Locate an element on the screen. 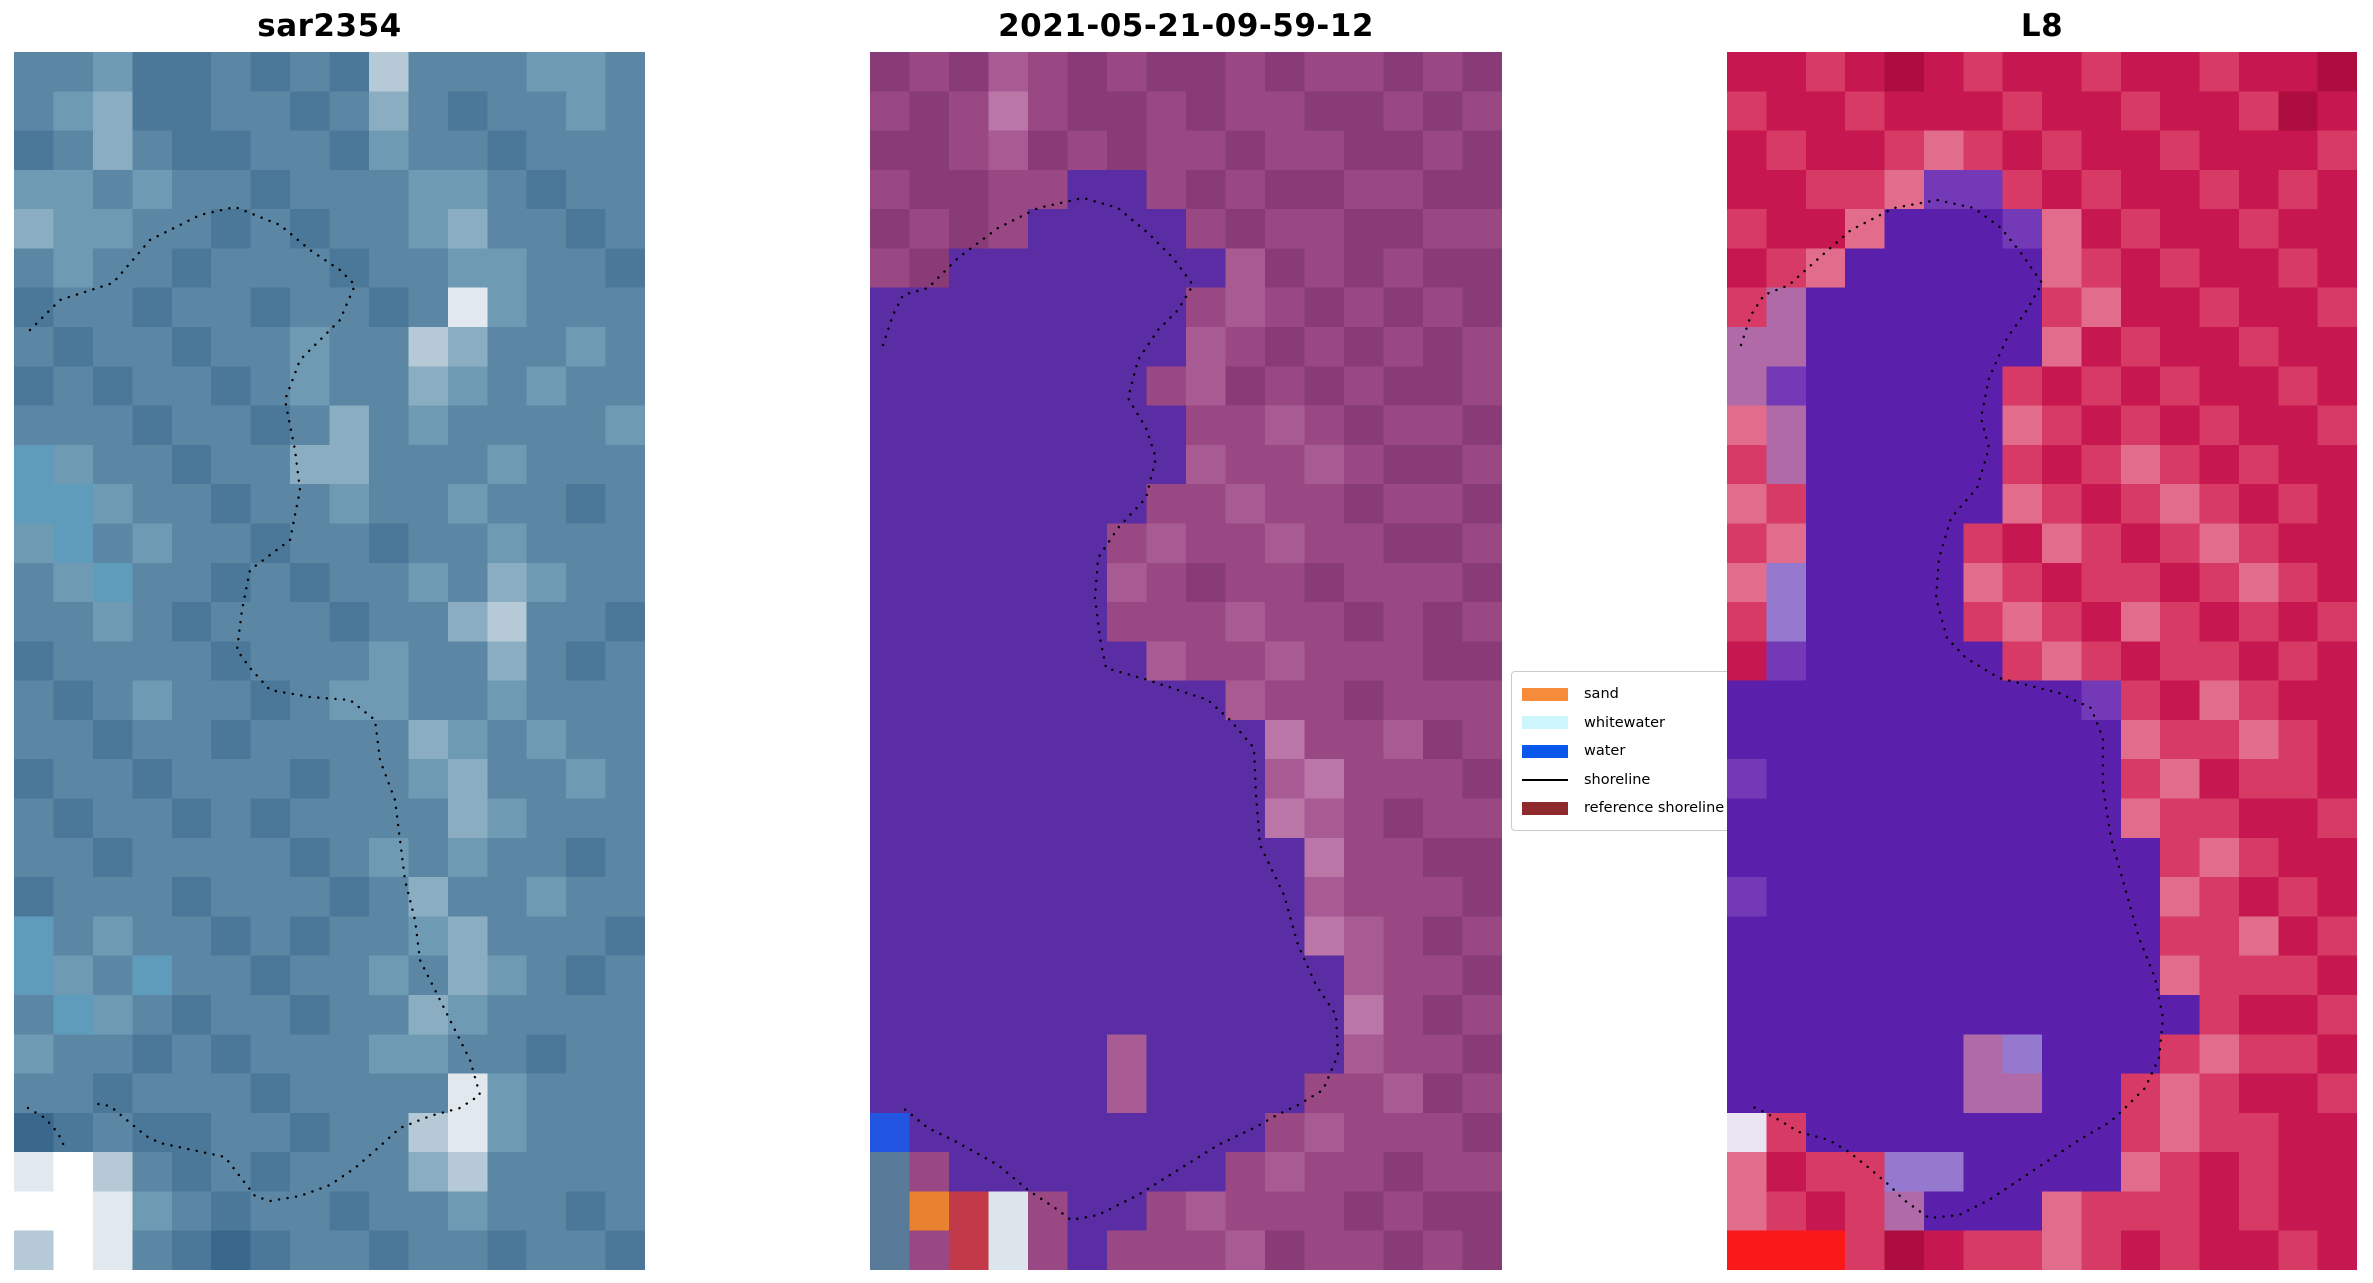  panel-title-l8: L8 is located at coordinates (2042, 26).